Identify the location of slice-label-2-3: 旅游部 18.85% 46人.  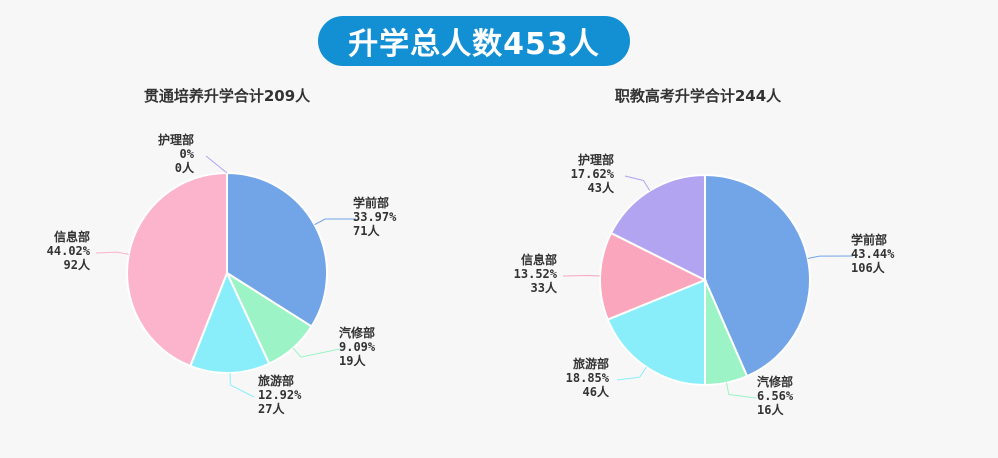
(588, 377).